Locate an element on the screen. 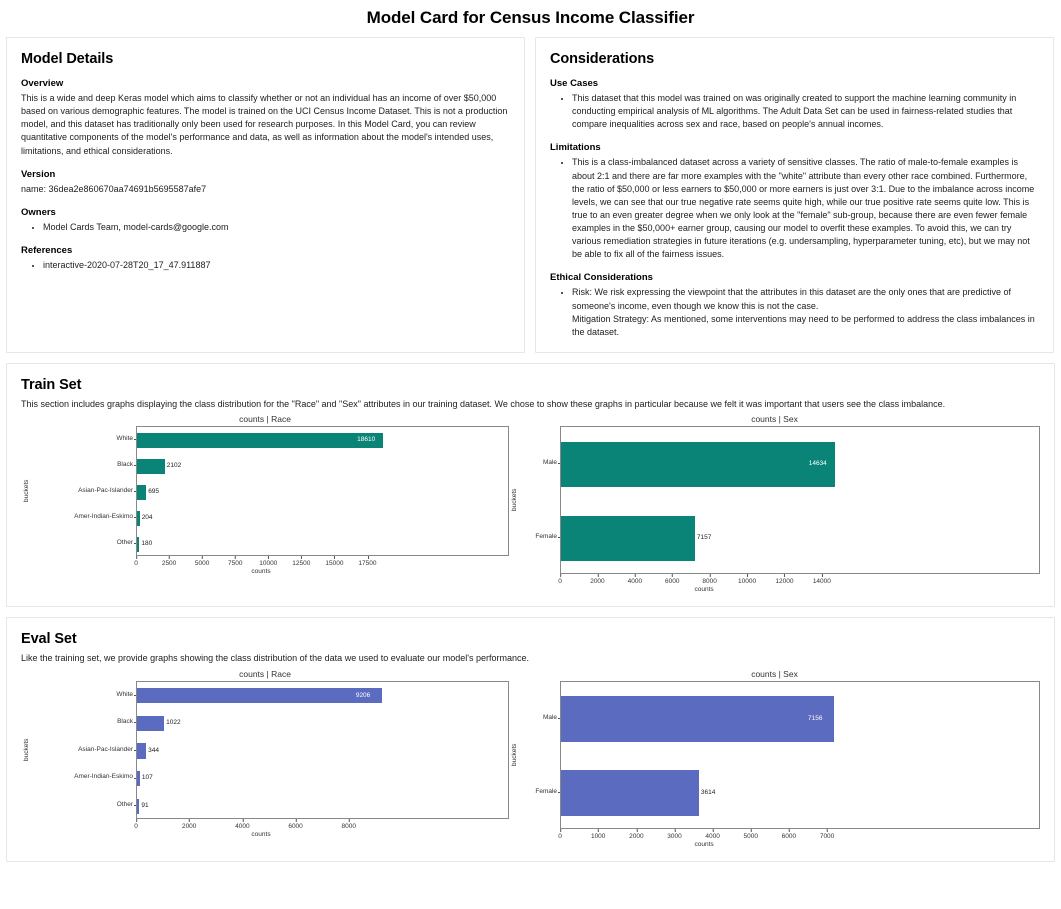 This screenshot has height=909, width=1061. references-heading: References is located at coordinates (47, 250).